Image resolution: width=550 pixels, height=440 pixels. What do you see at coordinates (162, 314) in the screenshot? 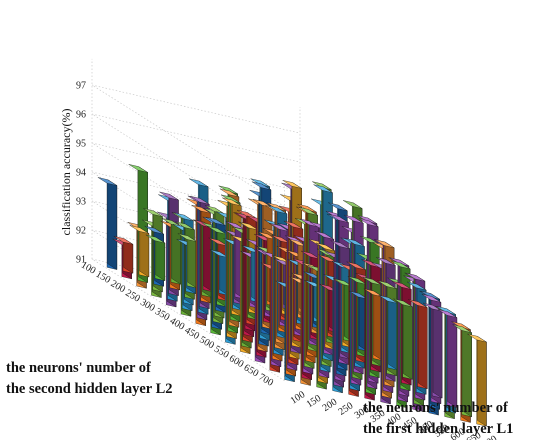
I see `y-tick-350: 350` at bounding box center [162, 314].